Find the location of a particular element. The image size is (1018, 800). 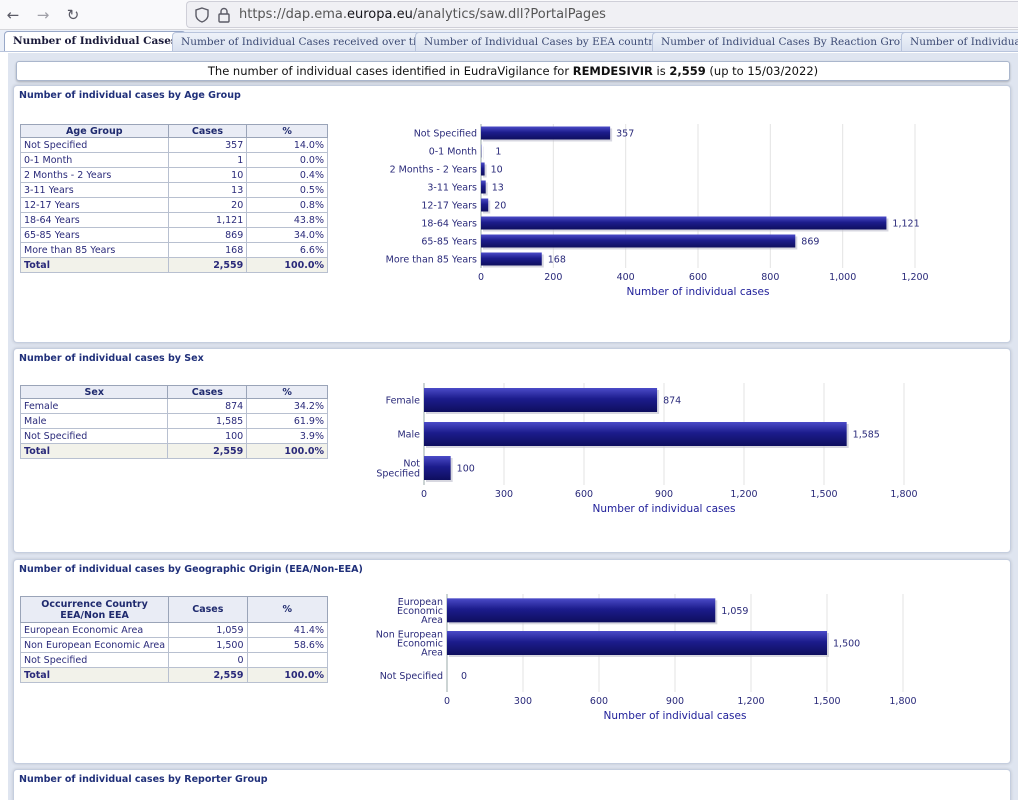

data-label: 1,121 is located at coordinates (905, 224).